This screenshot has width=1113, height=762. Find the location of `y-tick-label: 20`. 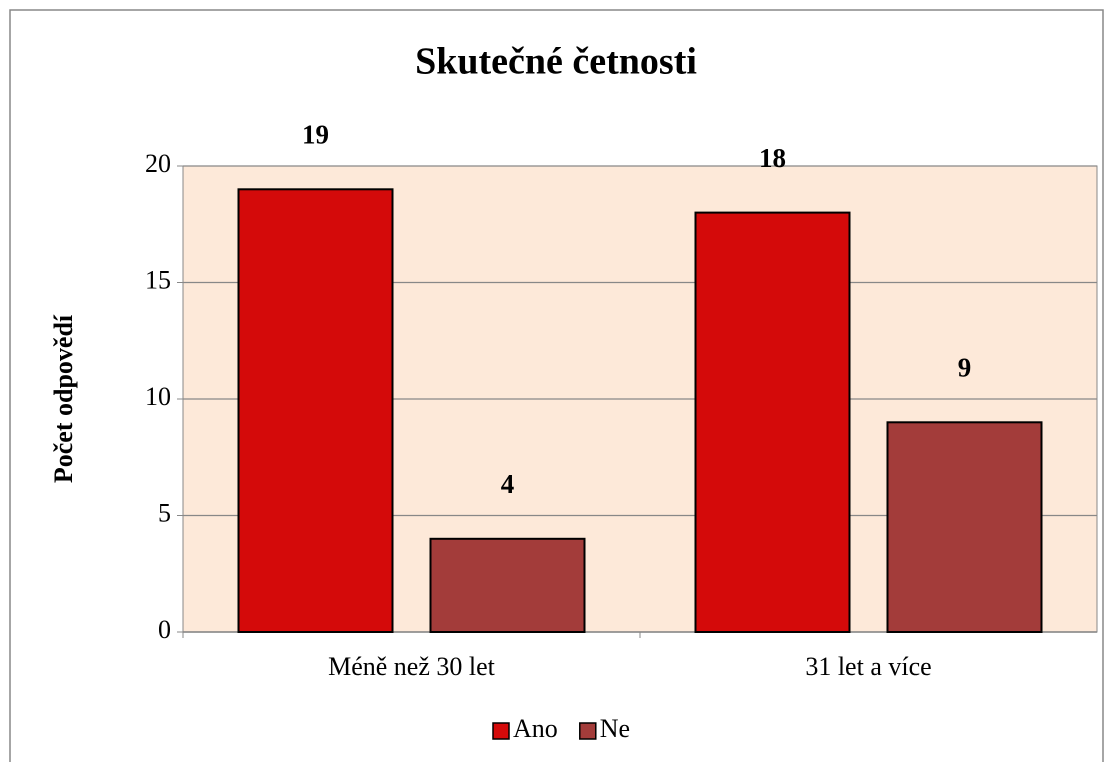

y-tick-label: 20 is located at coordinates (158, 163).